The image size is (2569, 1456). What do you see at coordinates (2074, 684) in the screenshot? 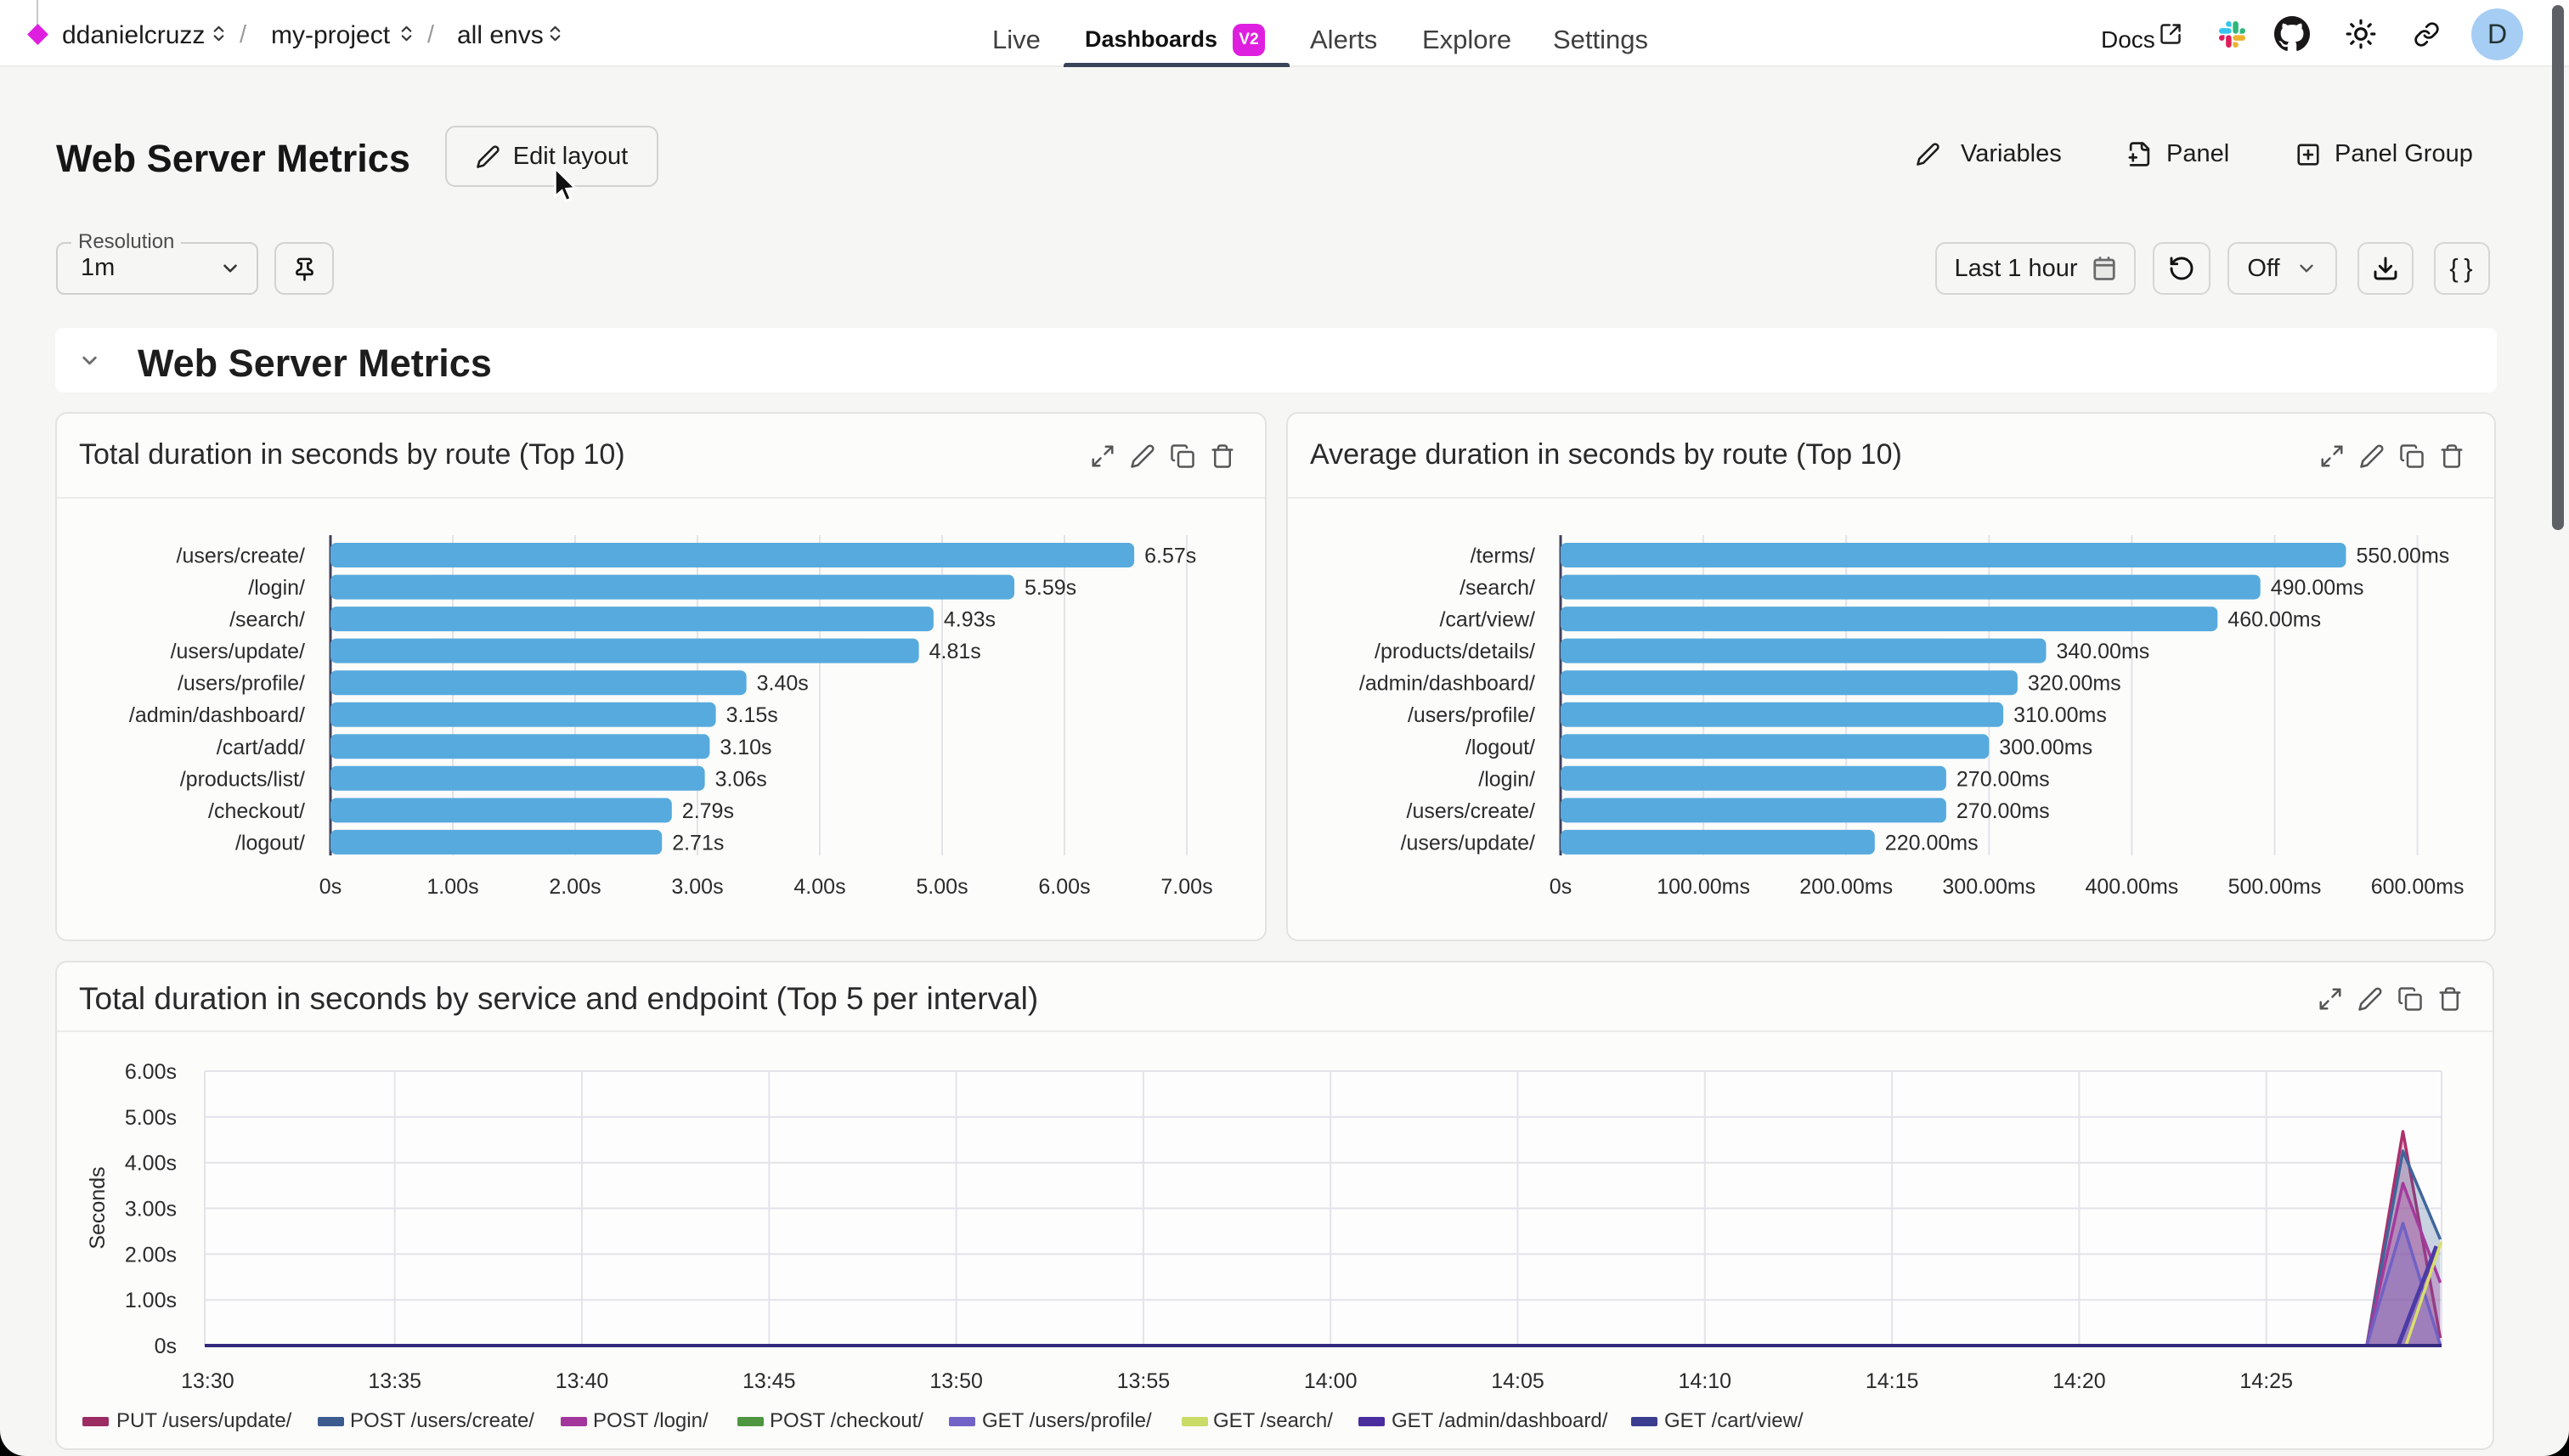
I see `svg-text: 320.00ms` at bounding box center [2074, 684].